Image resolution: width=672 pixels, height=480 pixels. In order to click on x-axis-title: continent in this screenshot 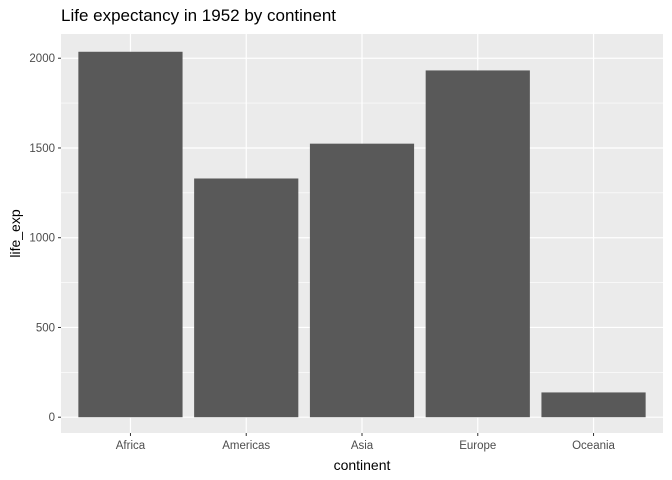, I will do `click(362, 465)`.